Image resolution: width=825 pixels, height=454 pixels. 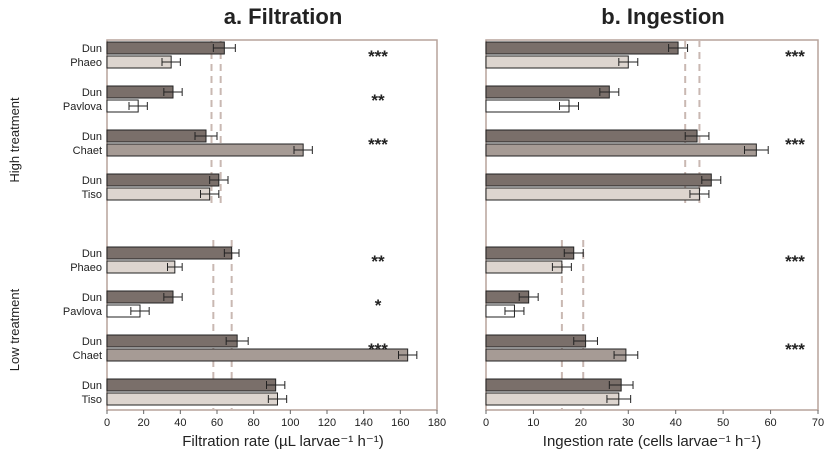 What do you see at coordinates (652, 441) in the screenshot?
I see `x-axis-label: Ingestion rate (cells larvae⁻¹ h⁻¹)` at bounding box center [652, 441].